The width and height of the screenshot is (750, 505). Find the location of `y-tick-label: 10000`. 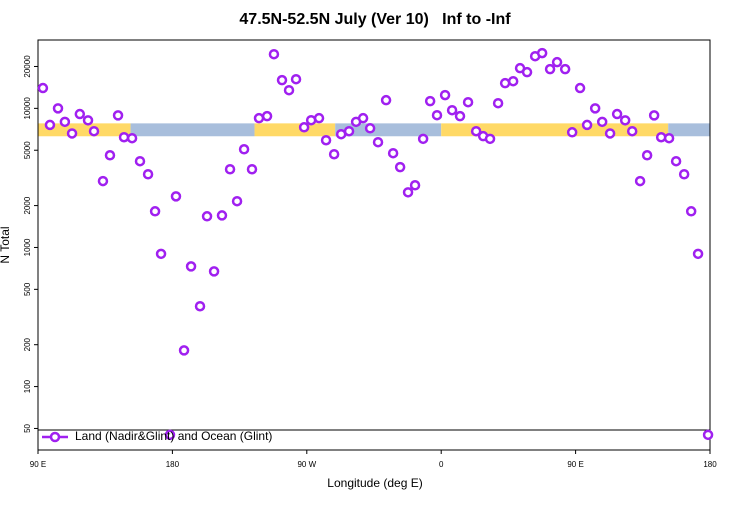

y-tick-label: 10000 is located at coordinates (27, 108).